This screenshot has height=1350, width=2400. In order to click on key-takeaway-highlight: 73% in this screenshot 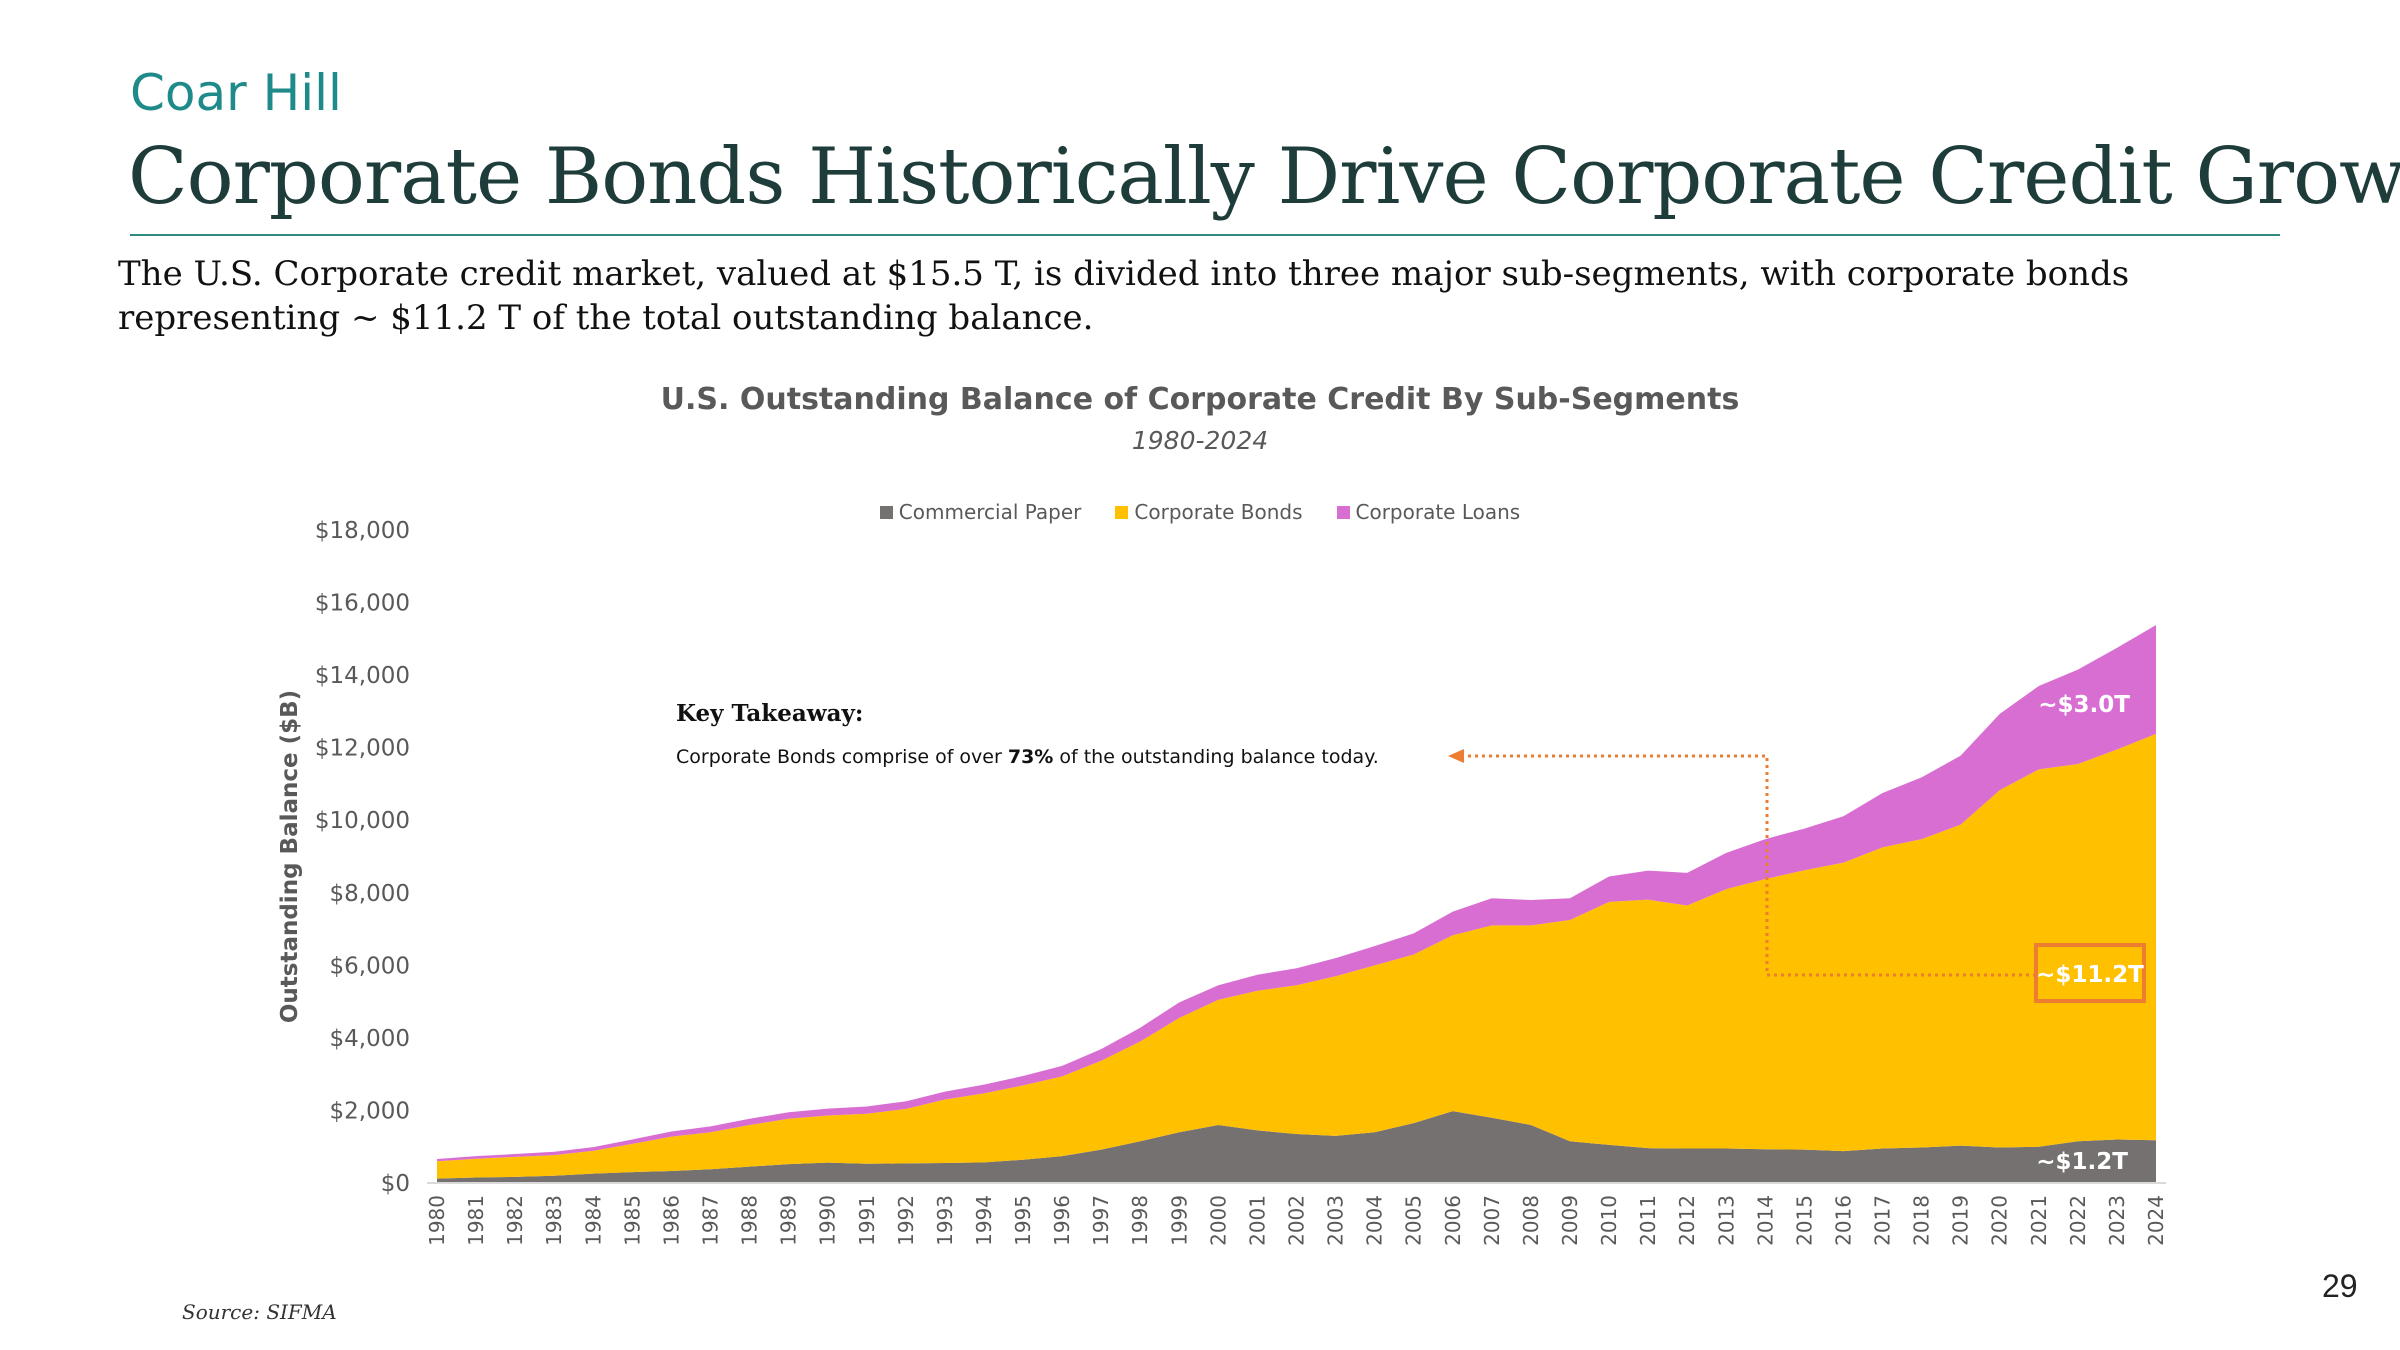, I will do `click(1030, 757)`.